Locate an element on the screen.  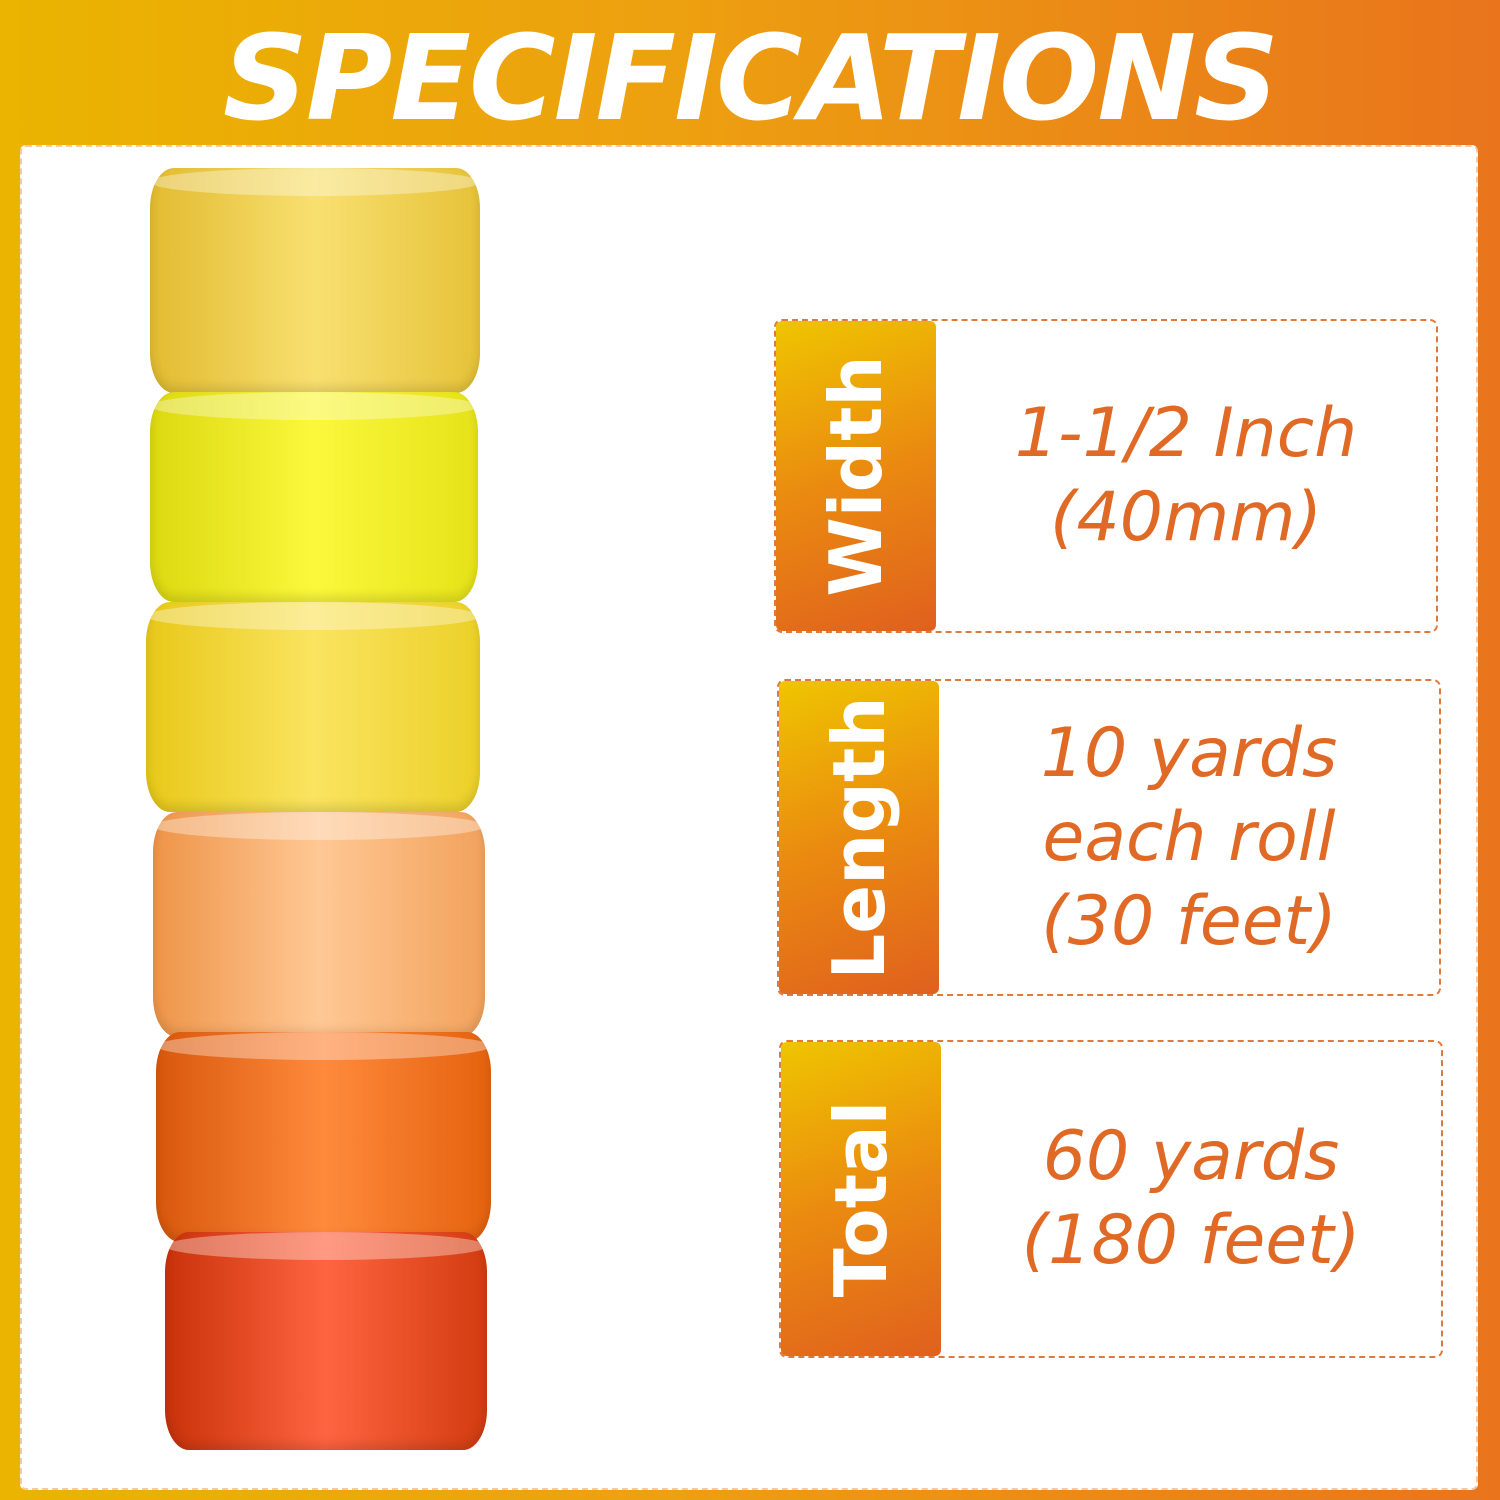
spec-value-line: (30 feet) is located at coordinates (1189, 921).